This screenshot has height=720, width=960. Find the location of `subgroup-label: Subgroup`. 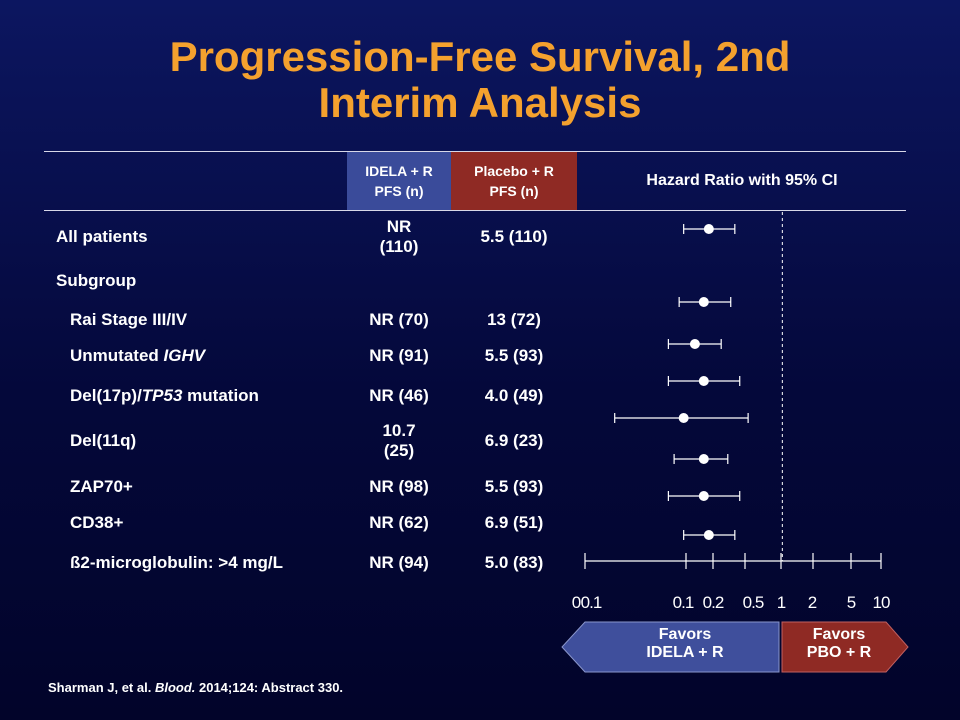

subgroup-label: Subgroup is located at coordinates (96, 280).